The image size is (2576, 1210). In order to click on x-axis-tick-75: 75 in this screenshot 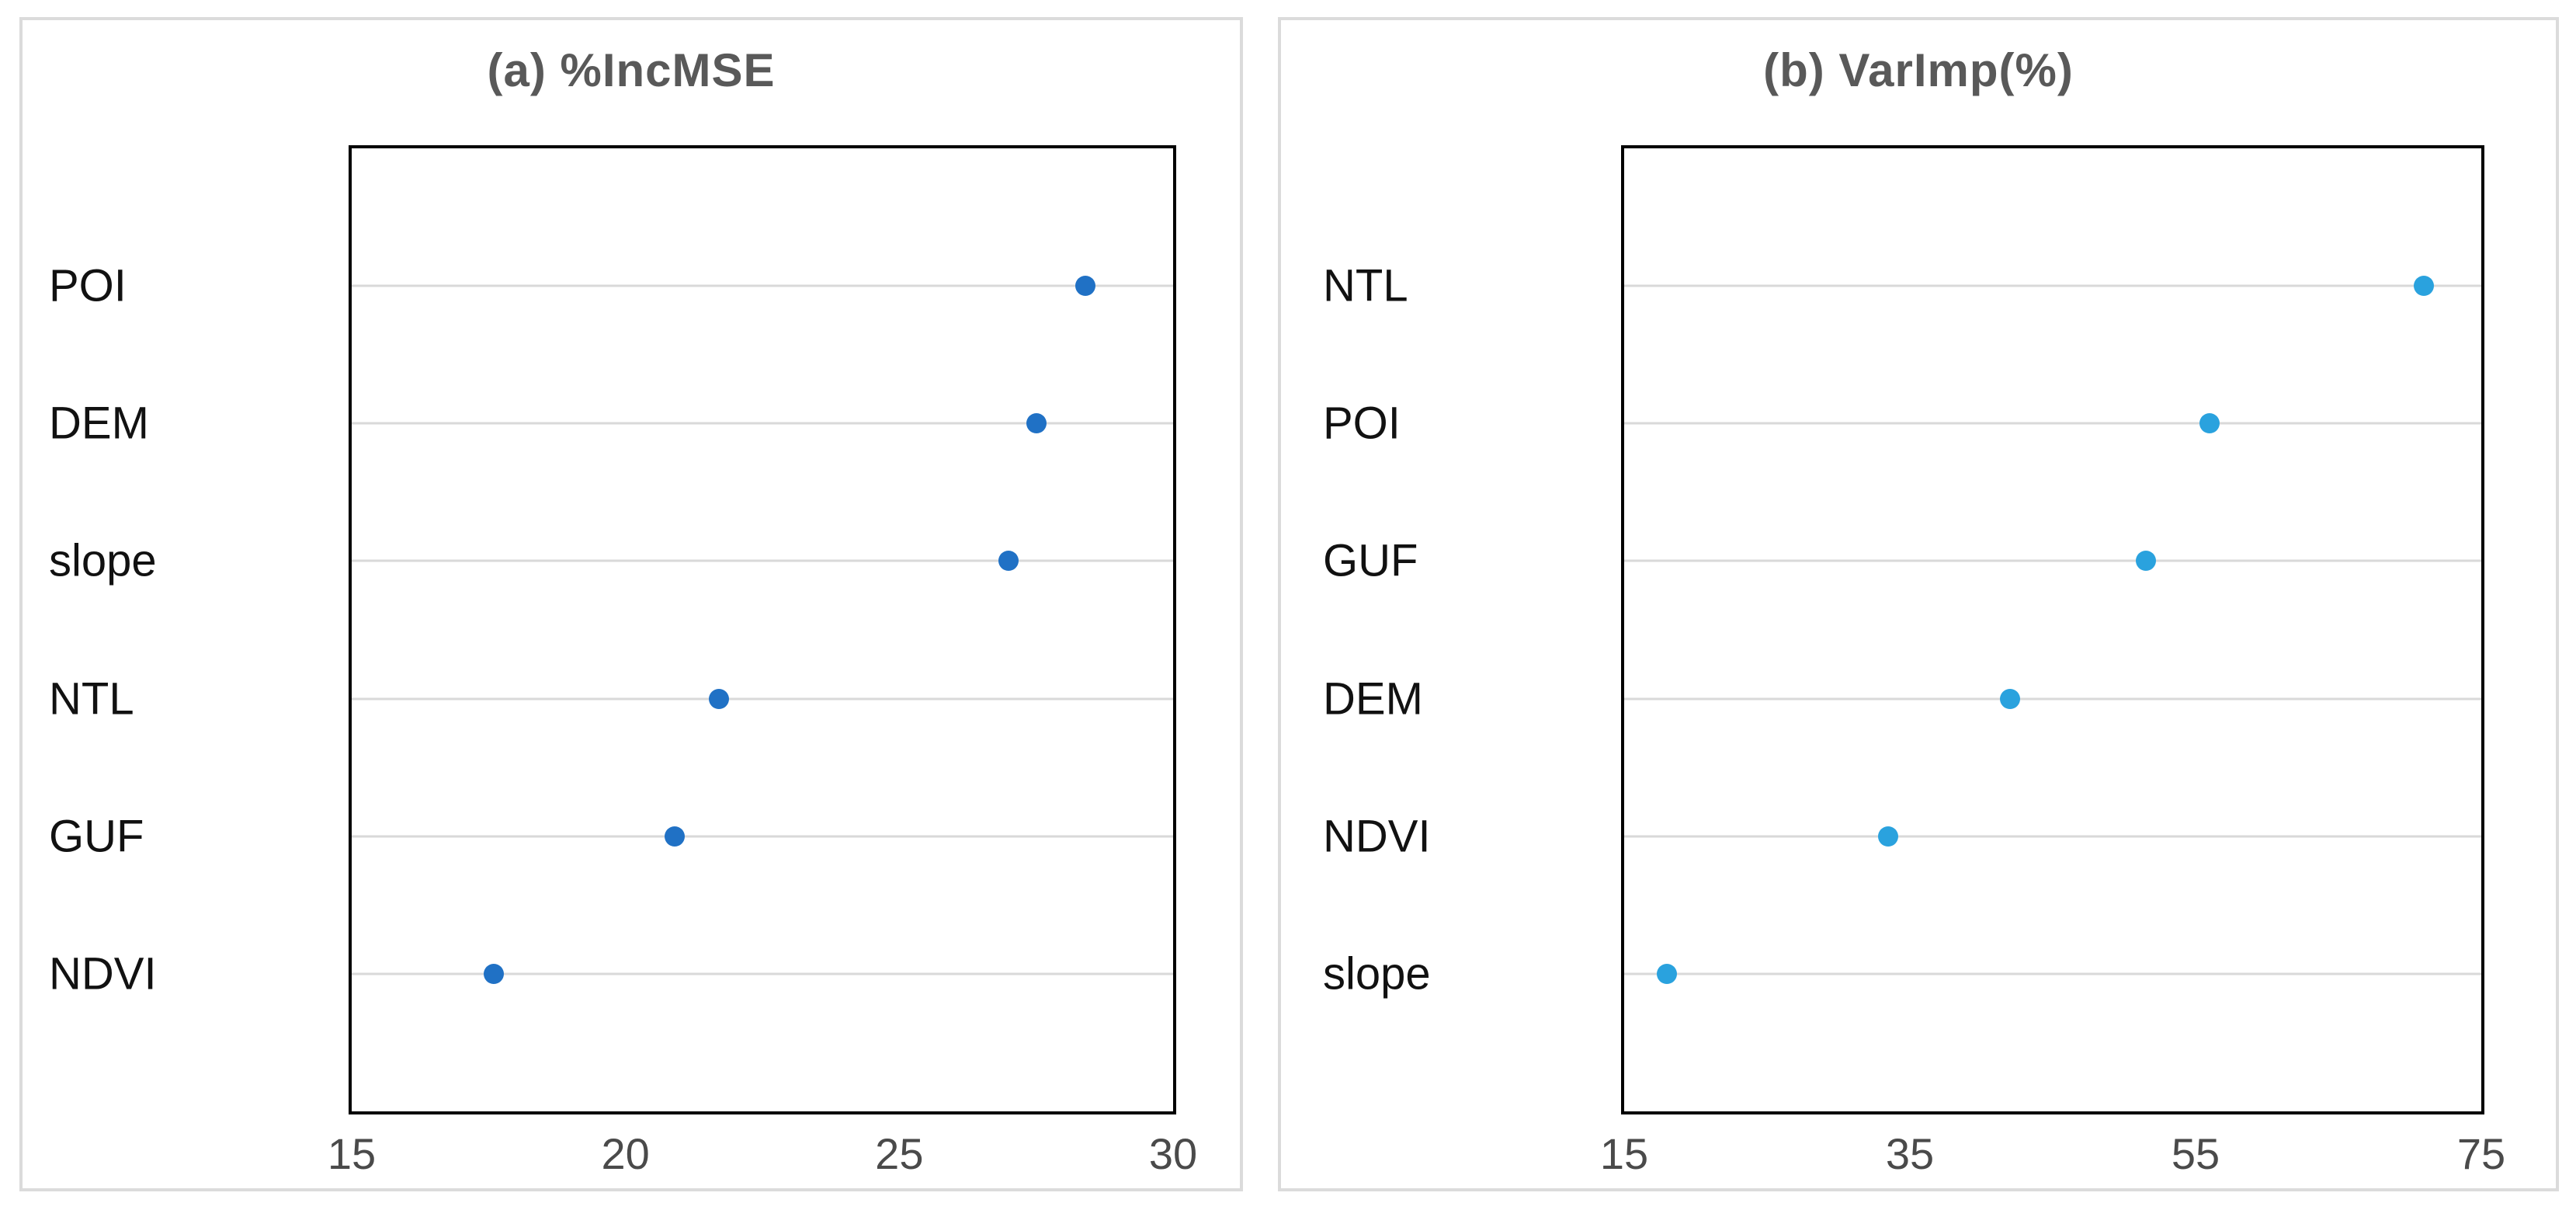, I will do `click(2481, 1153)`.